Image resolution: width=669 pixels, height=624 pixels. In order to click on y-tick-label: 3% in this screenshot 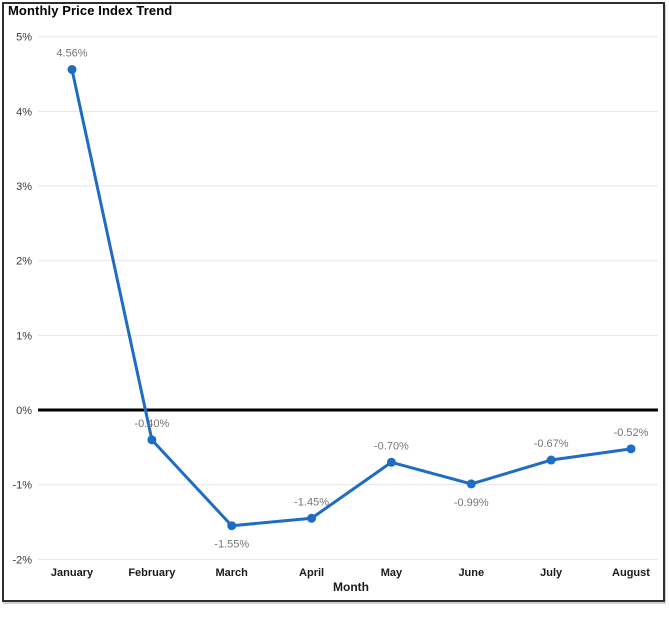, I will do `click(24, 187)`.